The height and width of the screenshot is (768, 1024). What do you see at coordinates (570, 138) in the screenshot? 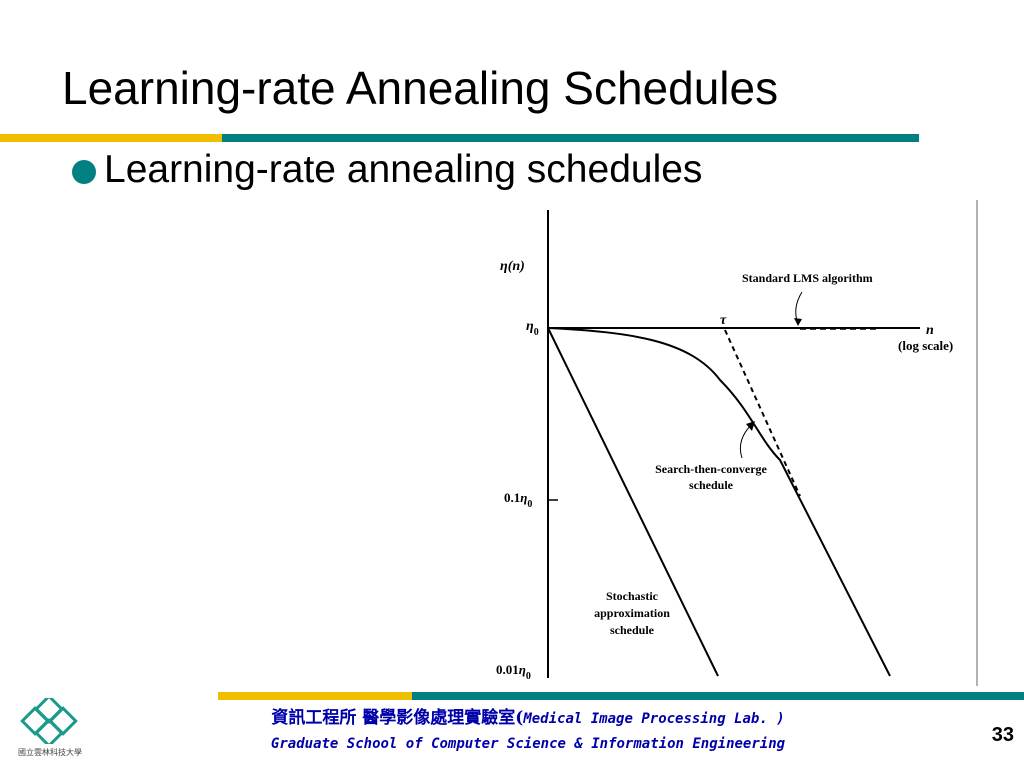
I see `title-rule-teal` at bounding box center [570, 138].